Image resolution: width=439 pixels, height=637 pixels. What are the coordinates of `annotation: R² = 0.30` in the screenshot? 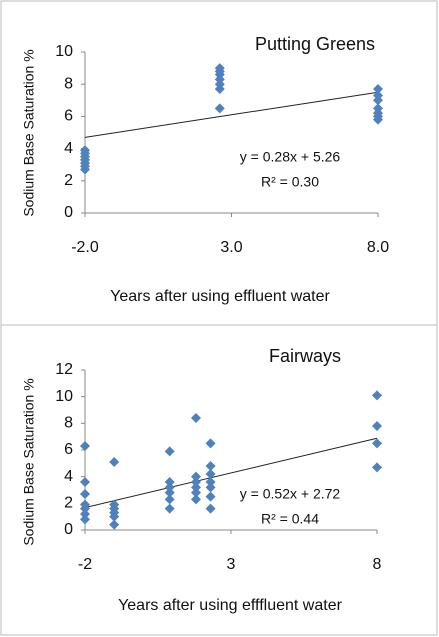 It's located at (290, 182).